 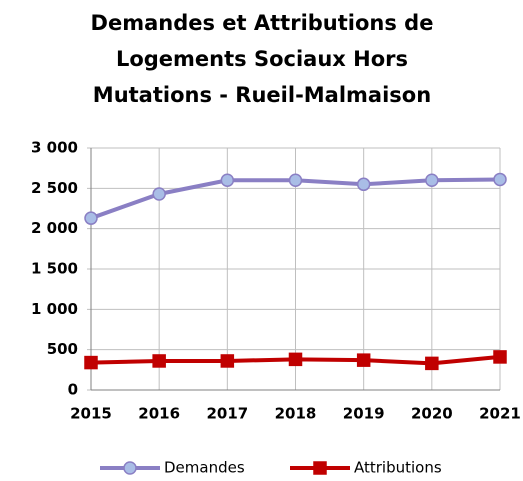 I want to click on chart-title: Demandes et Attributions de, so click(x=262, y=23).